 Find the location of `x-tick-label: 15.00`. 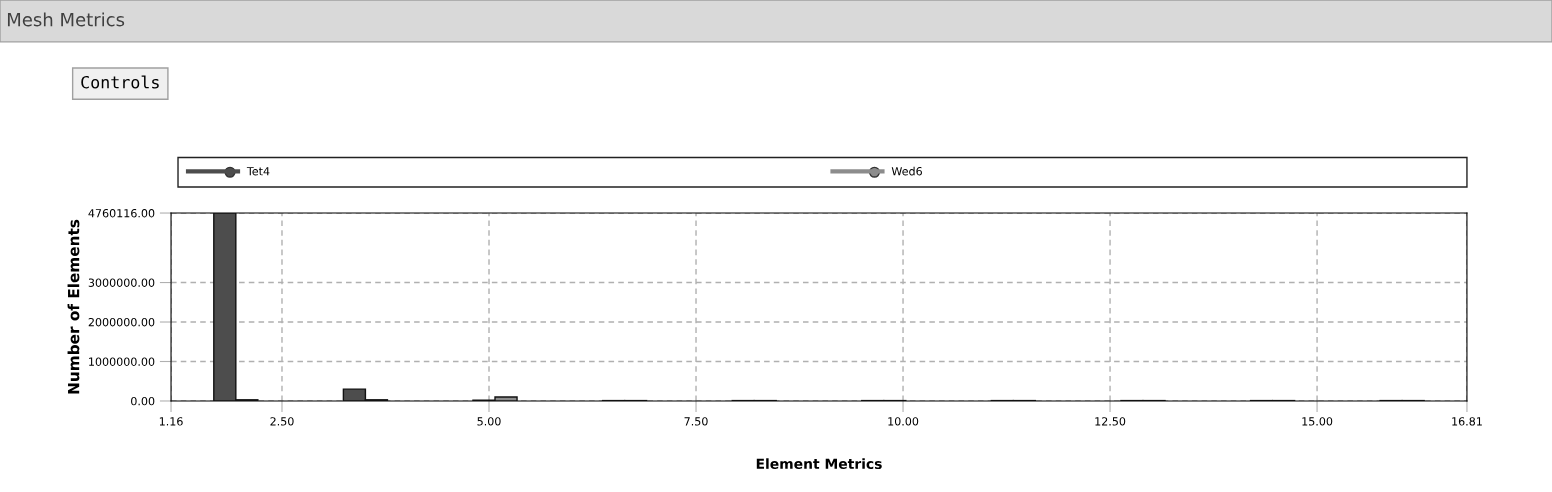

x-tick-label: 15.00 is located at coordinates (1317, 421).